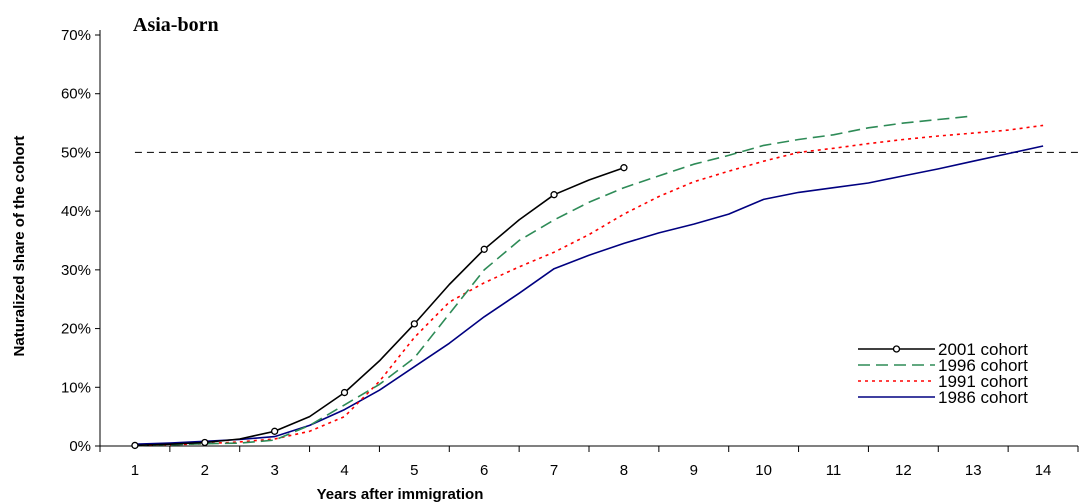 The width and height of the screenshot is (1083, 504). What do you see at coordinates (80, 446) in the screenshot?
I see `y-tick-label: 0%` at bounding box center [80, 446].